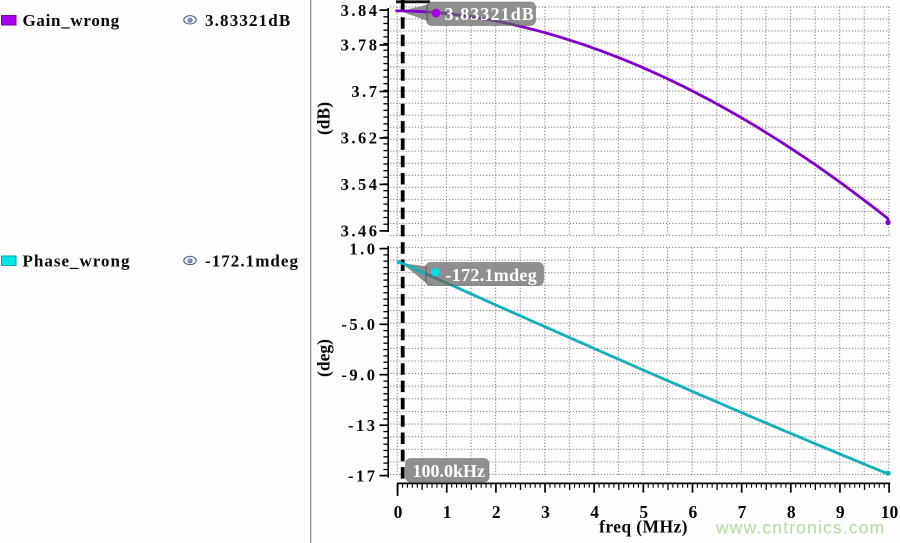 Image resolution: width=900 pixels, height=543 pixels. Describe the element at coordinates (365, 91) in the screenshot. I see `svg-text: 3.7` at that location.